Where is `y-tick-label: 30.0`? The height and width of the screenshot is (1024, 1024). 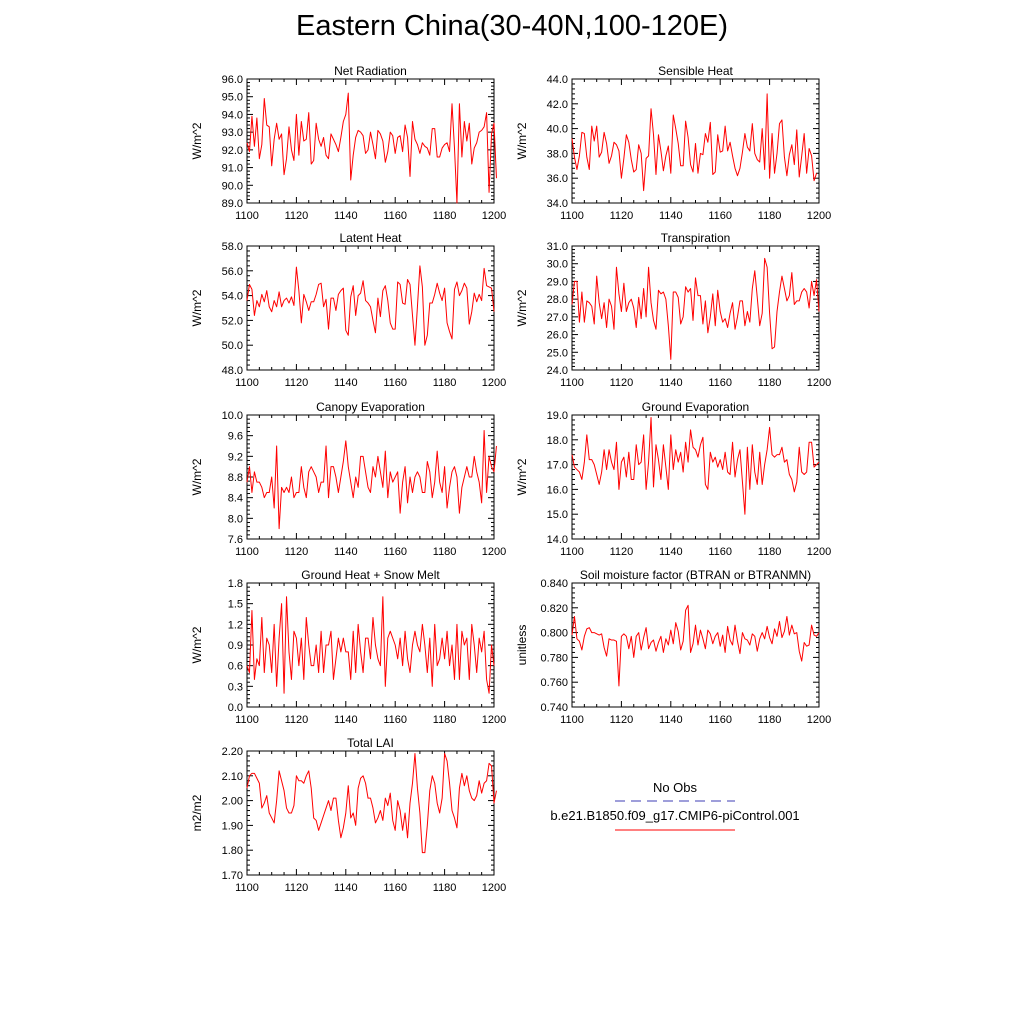 y-tick-label: 30.0 is located at coordinates (557, 265).